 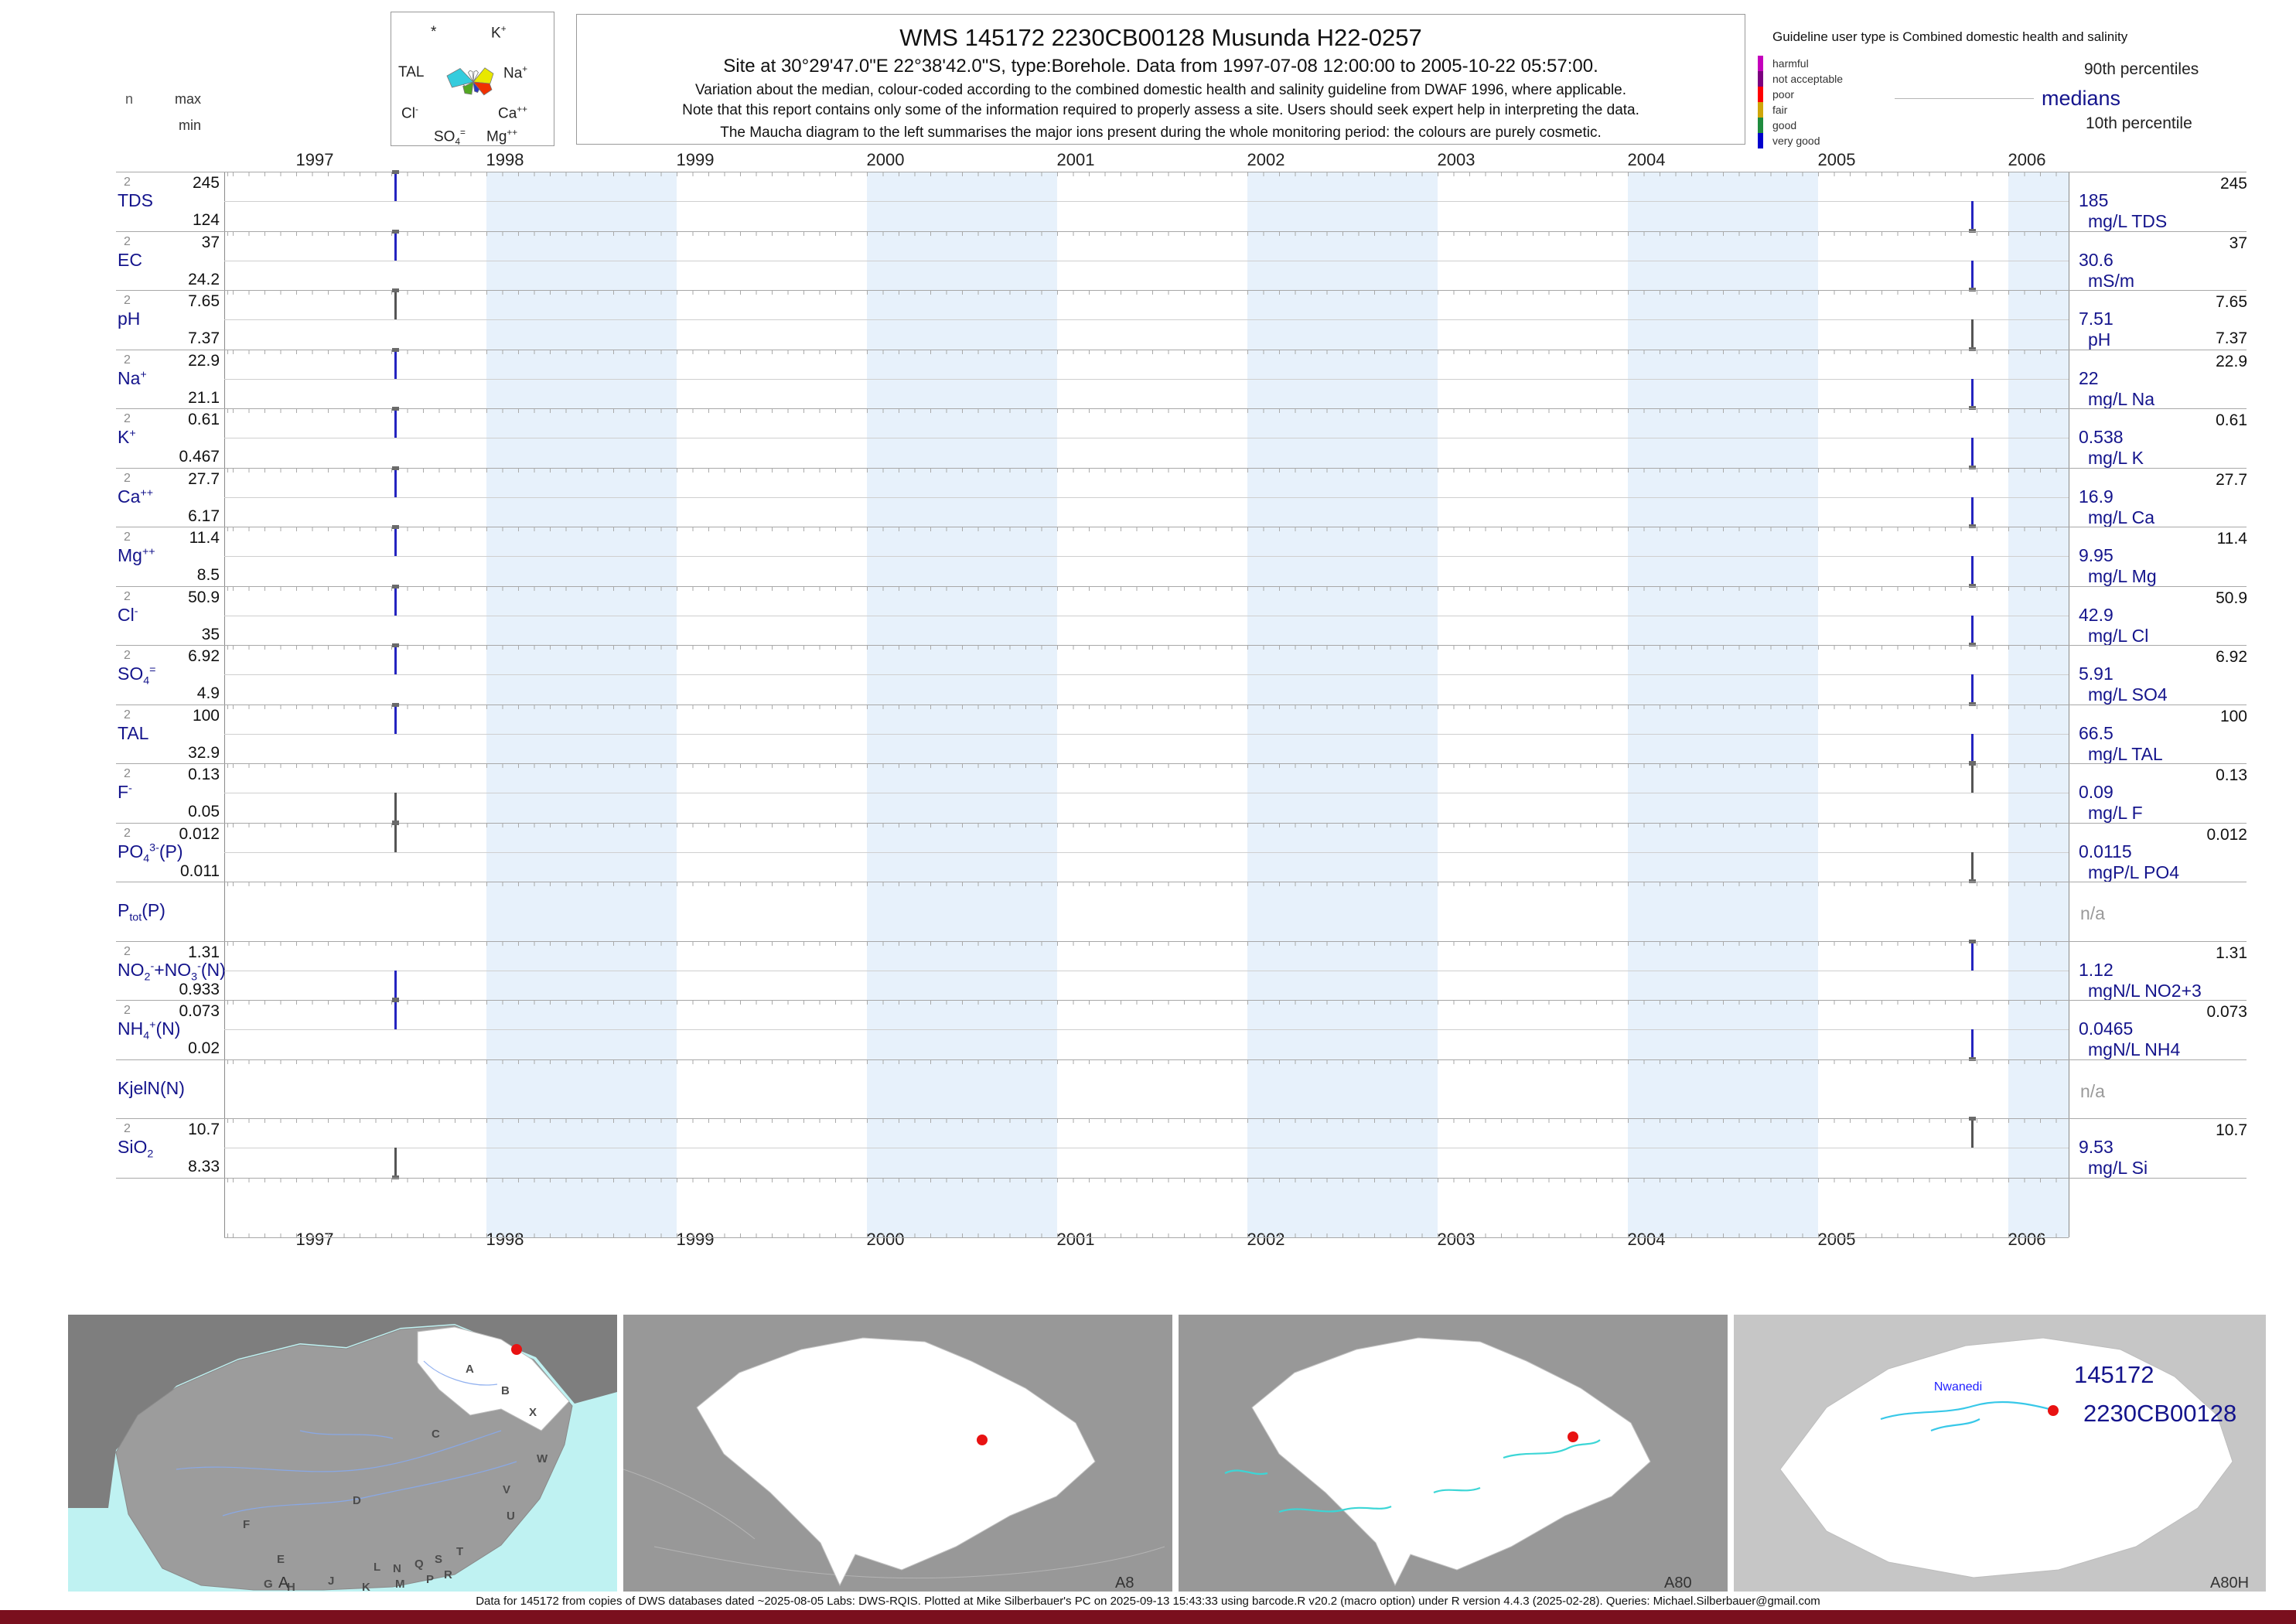 What do you see at coordinates (1646, 1239) in the screenshot?
I see `year-label-bottom: 2004` at bounding box center [1646, 1239].